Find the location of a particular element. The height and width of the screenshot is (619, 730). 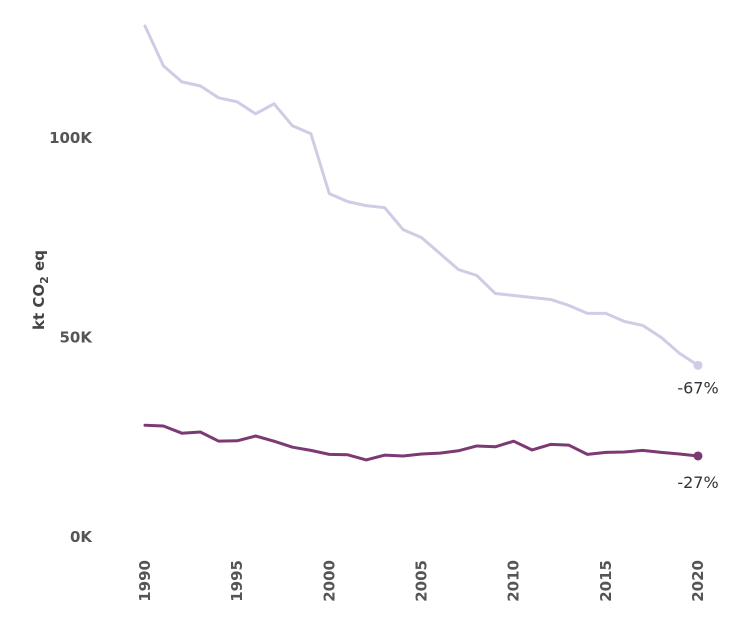

y-tick-label: 0K is located at coordinates (81, 537).